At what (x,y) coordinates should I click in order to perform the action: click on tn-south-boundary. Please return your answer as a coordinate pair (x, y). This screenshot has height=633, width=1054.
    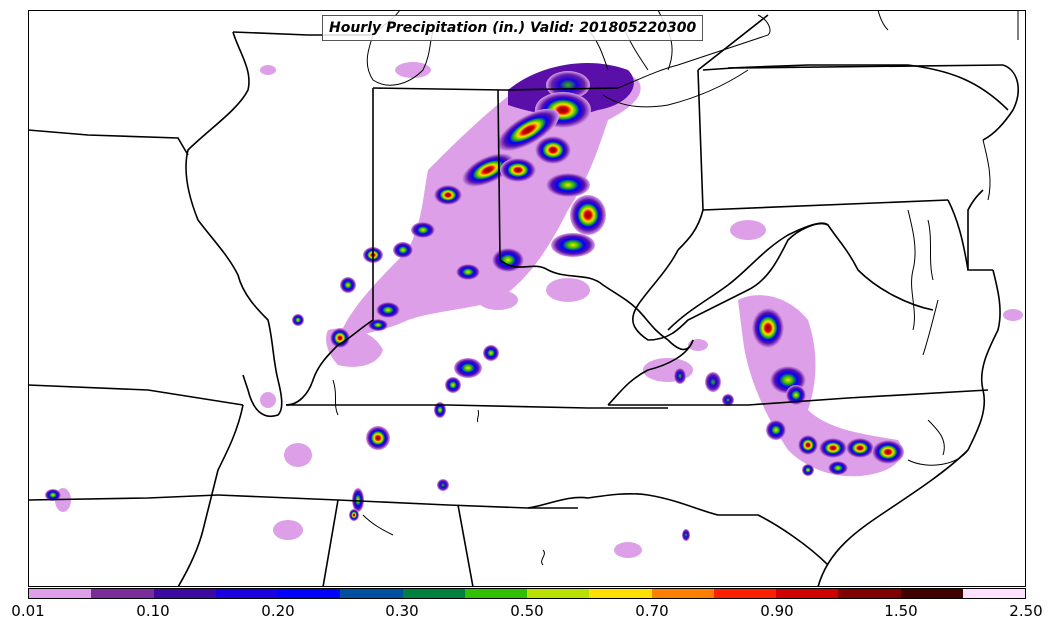
    Looking at the image, I should click on (397, 501).